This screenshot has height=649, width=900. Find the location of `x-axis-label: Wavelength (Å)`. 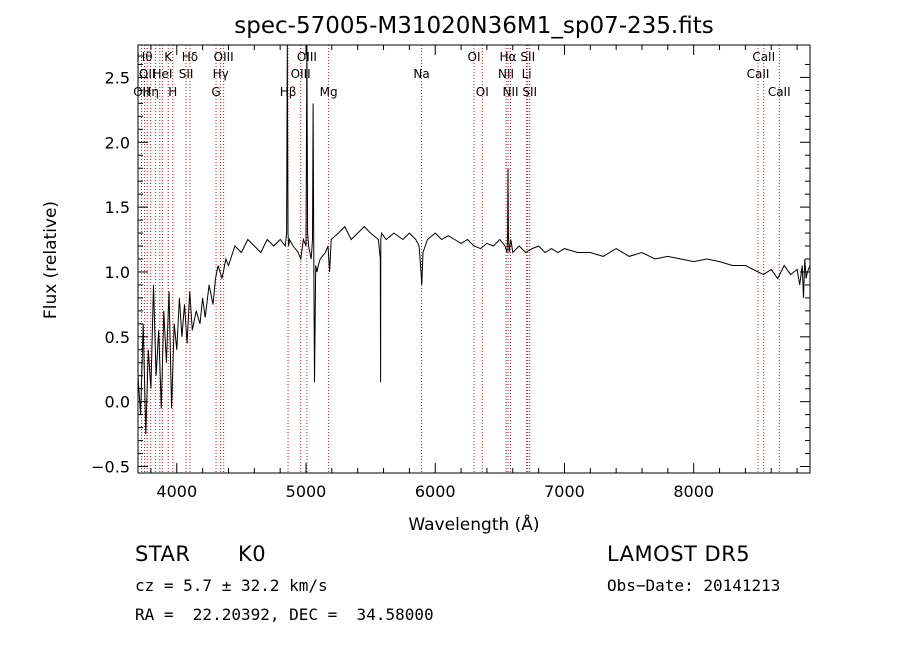

x-axis-label: Wavelength (Å) is located at coordinates (473, 524).